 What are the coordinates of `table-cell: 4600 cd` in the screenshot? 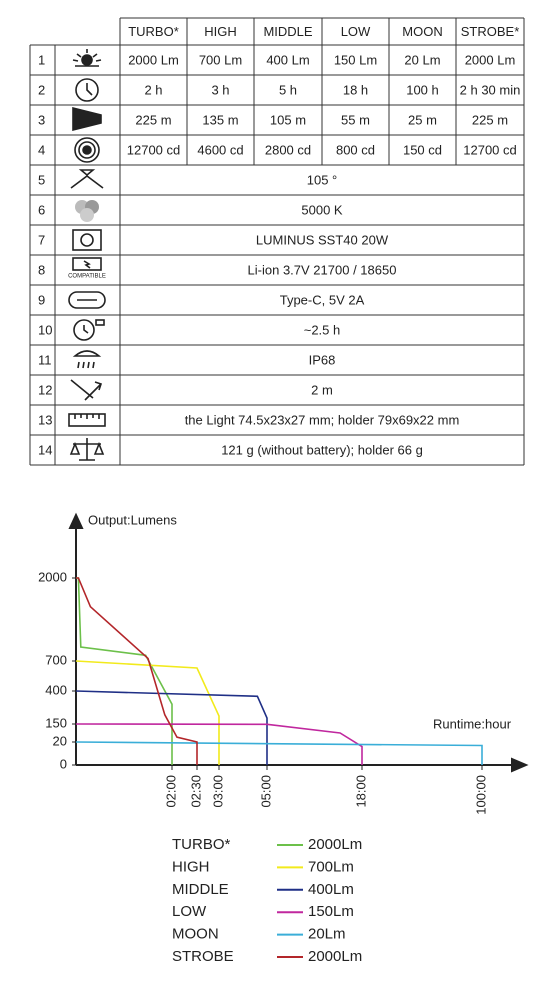 It's located at (220, 149).